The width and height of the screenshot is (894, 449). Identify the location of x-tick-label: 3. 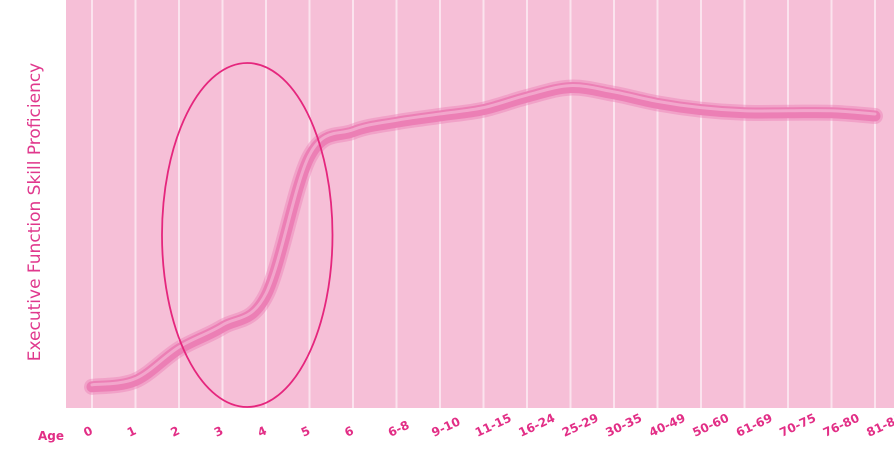
(218, 431).